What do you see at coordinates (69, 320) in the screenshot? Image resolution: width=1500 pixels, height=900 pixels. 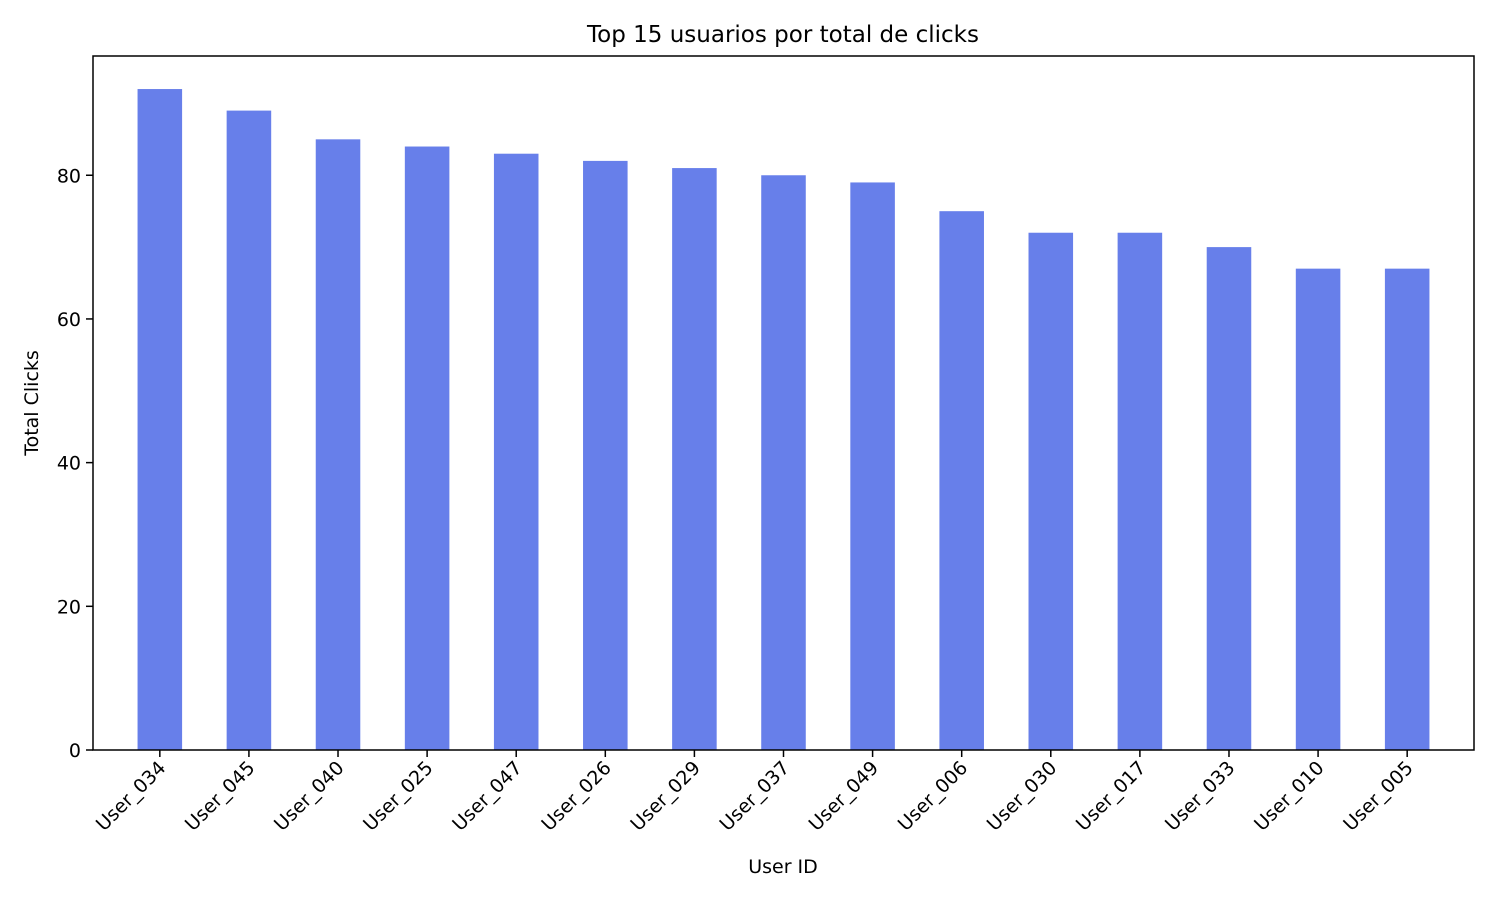 I see `y-tick-label: 60` at bounding box center [69, 320].